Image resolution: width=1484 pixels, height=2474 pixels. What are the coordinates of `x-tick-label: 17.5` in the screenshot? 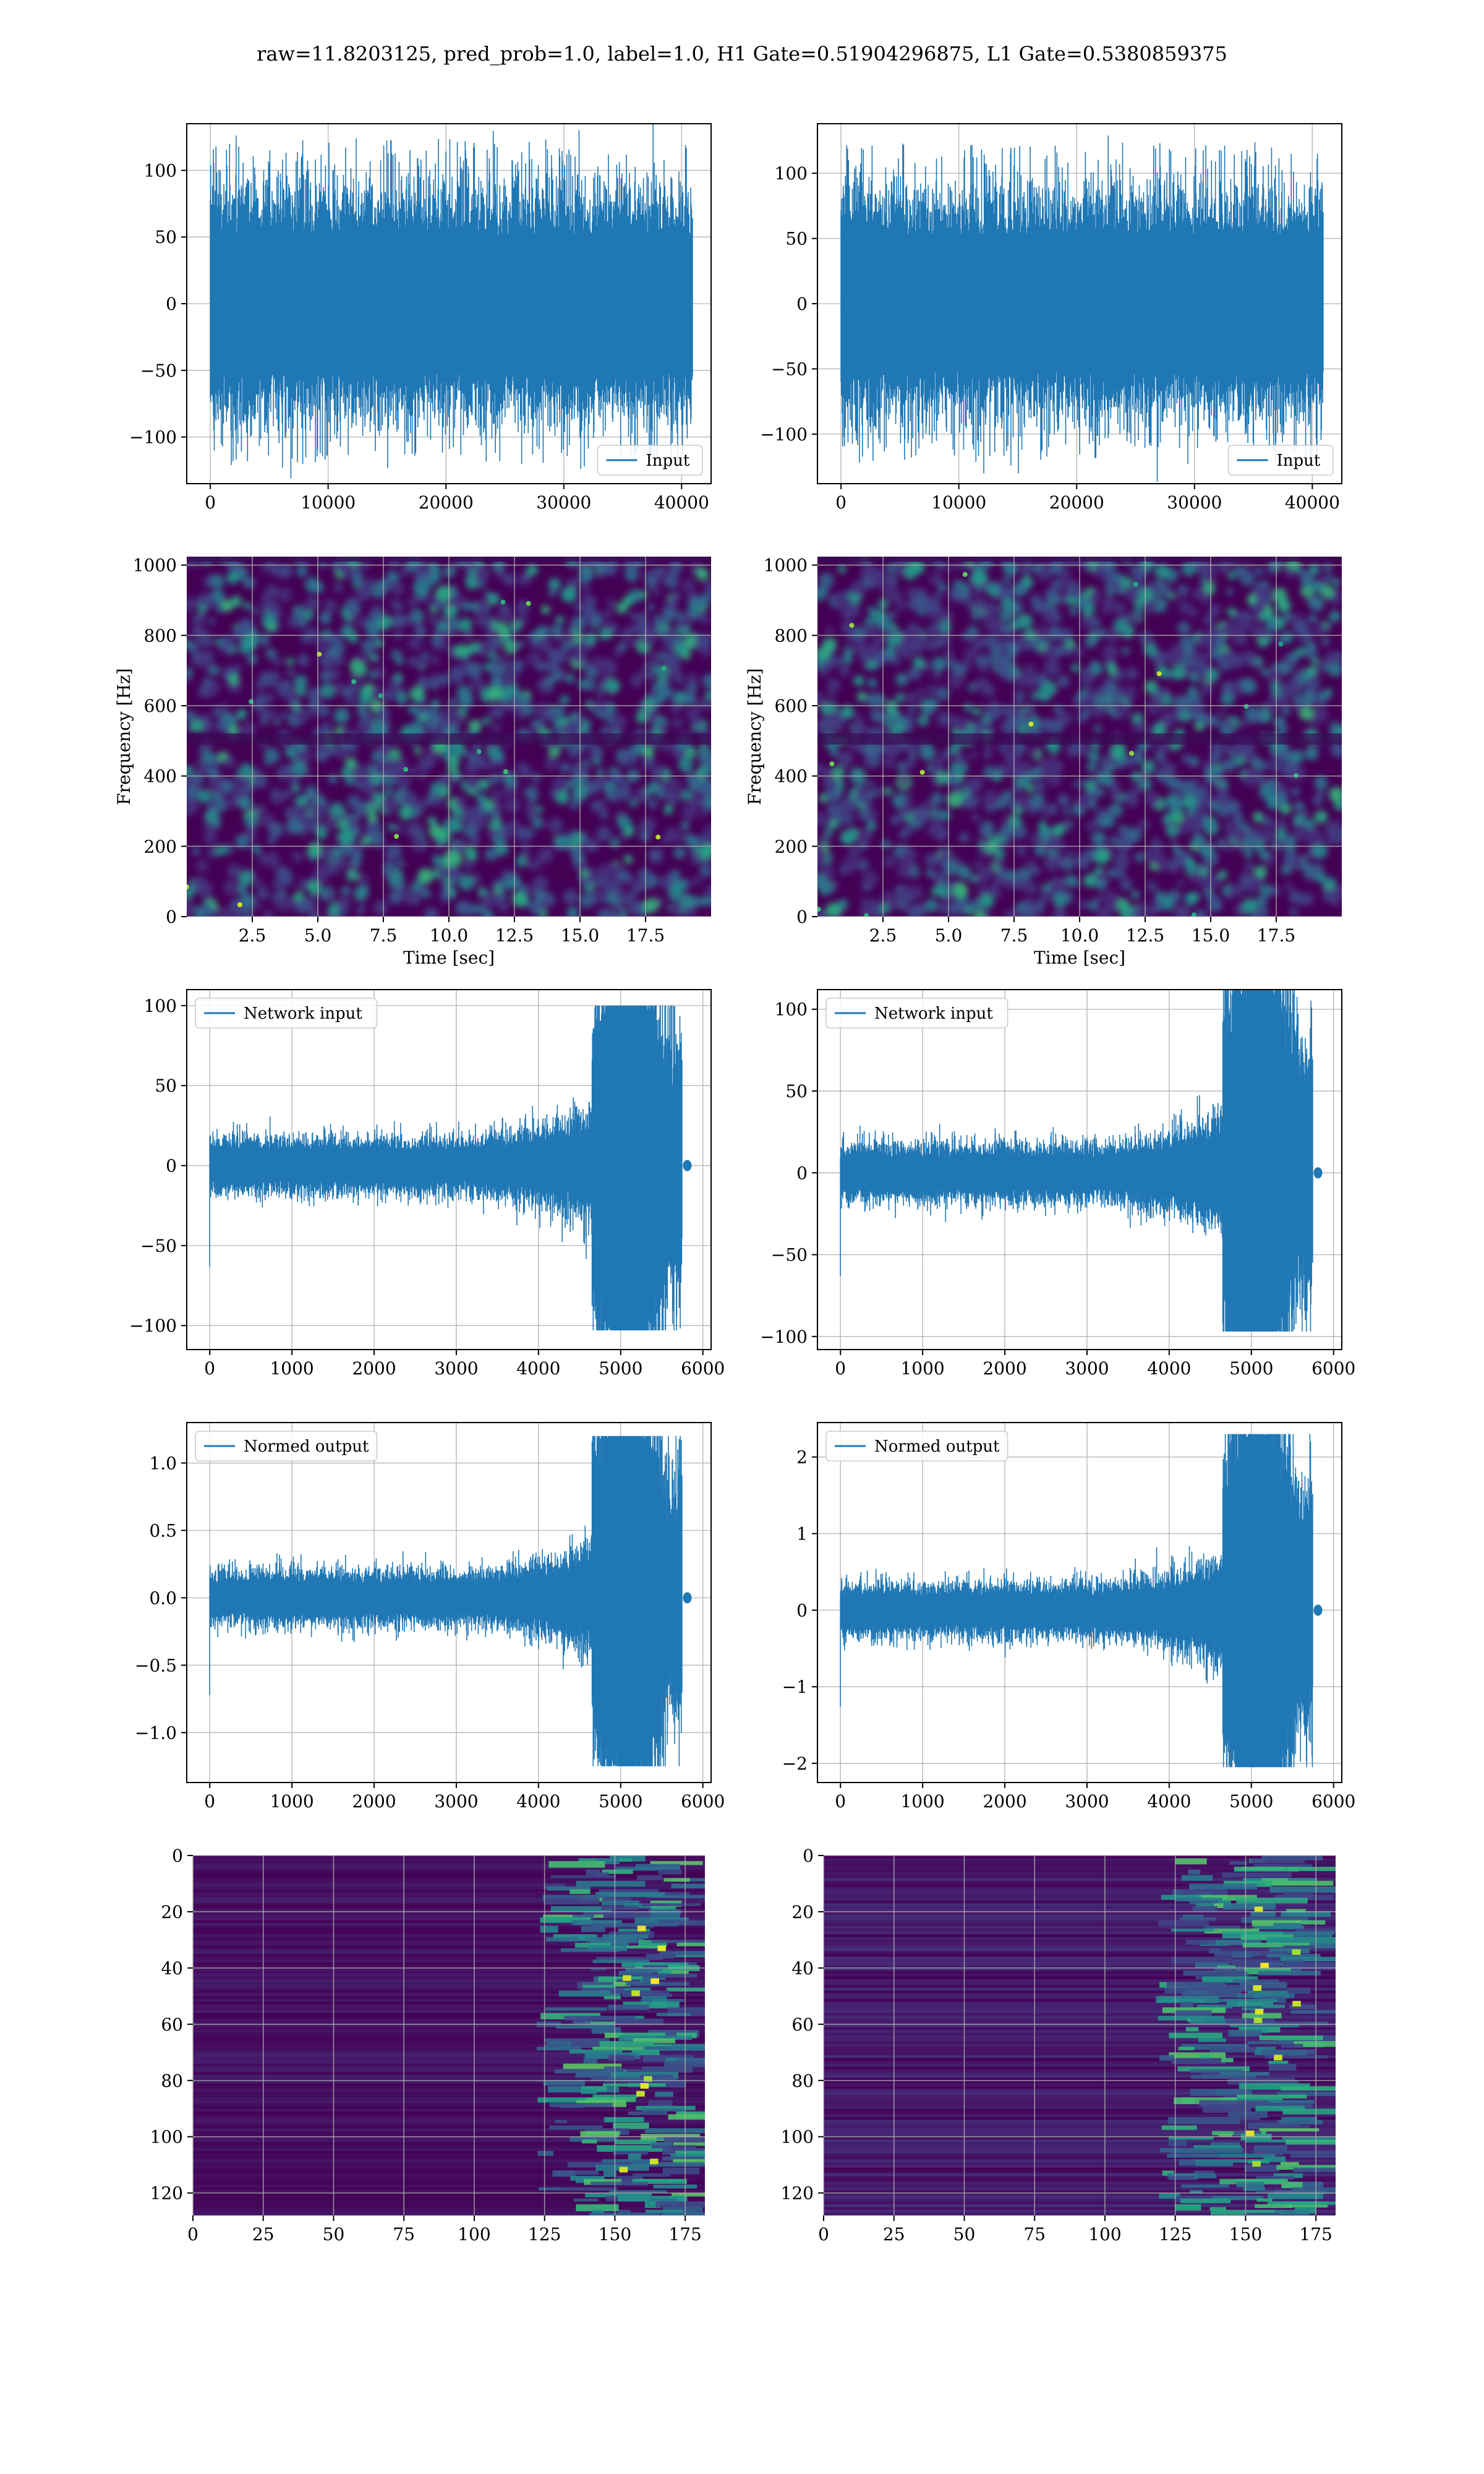 It's located at (645, 936).